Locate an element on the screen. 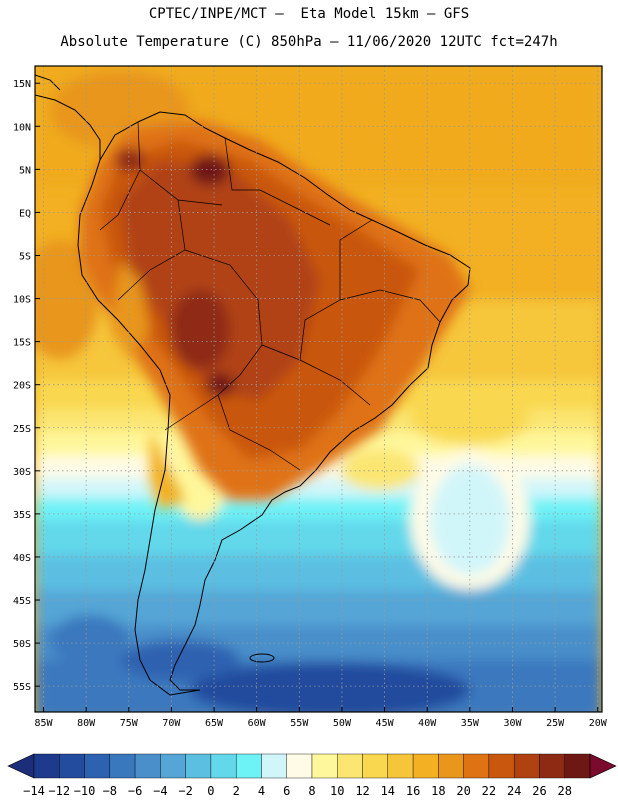  colorbar-label: −8 is located at coordinates (110, 791).